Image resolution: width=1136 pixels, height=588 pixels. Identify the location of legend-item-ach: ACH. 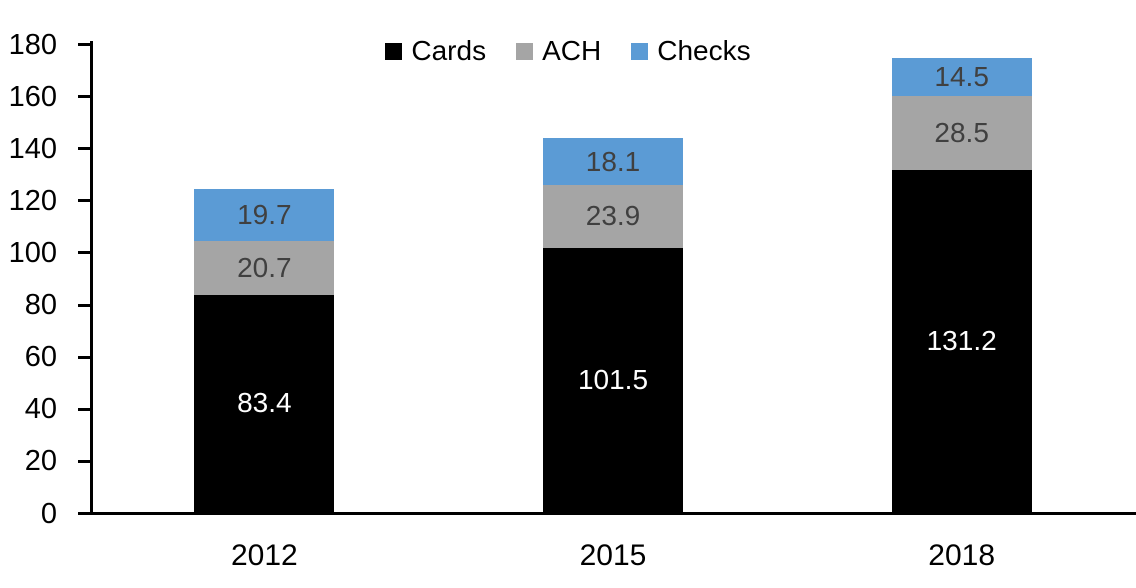
(558, 51).